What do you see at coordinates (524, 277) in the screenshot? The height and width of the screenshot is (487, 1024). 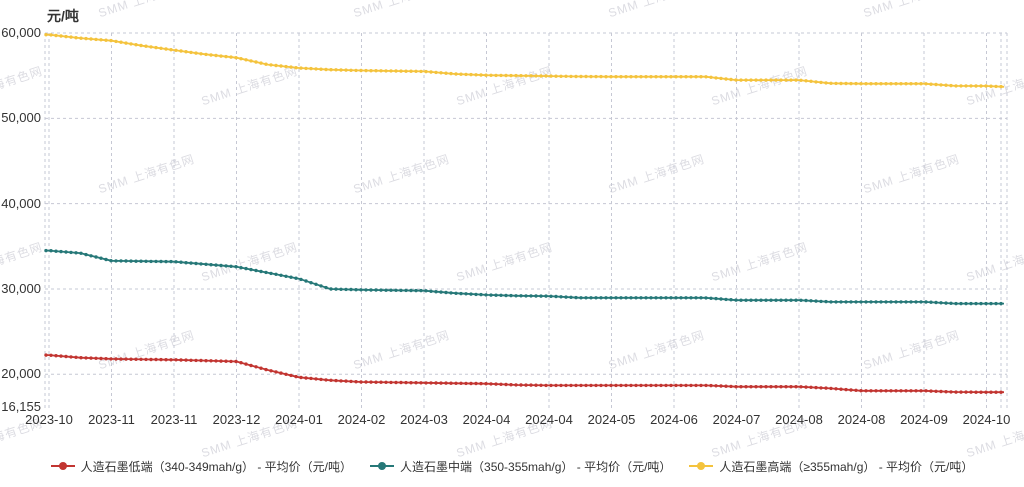 I see `series-artificial-graphite-mid` at bounding box center [524, 277].